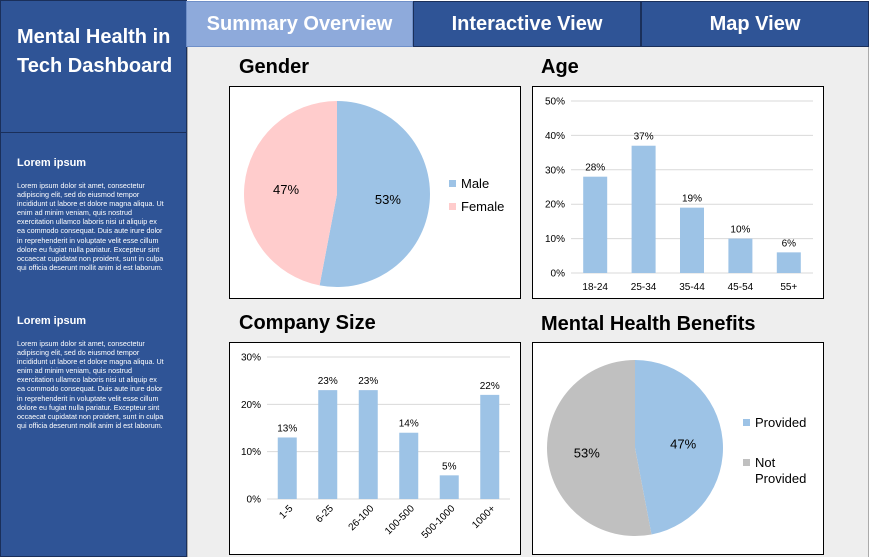 The width and height of the screenshot is (870, 559). What do you see at coordinates (287, 428) in the screenshot?
I see `bar-data-label: 13%` at bounding box center [287, 428].